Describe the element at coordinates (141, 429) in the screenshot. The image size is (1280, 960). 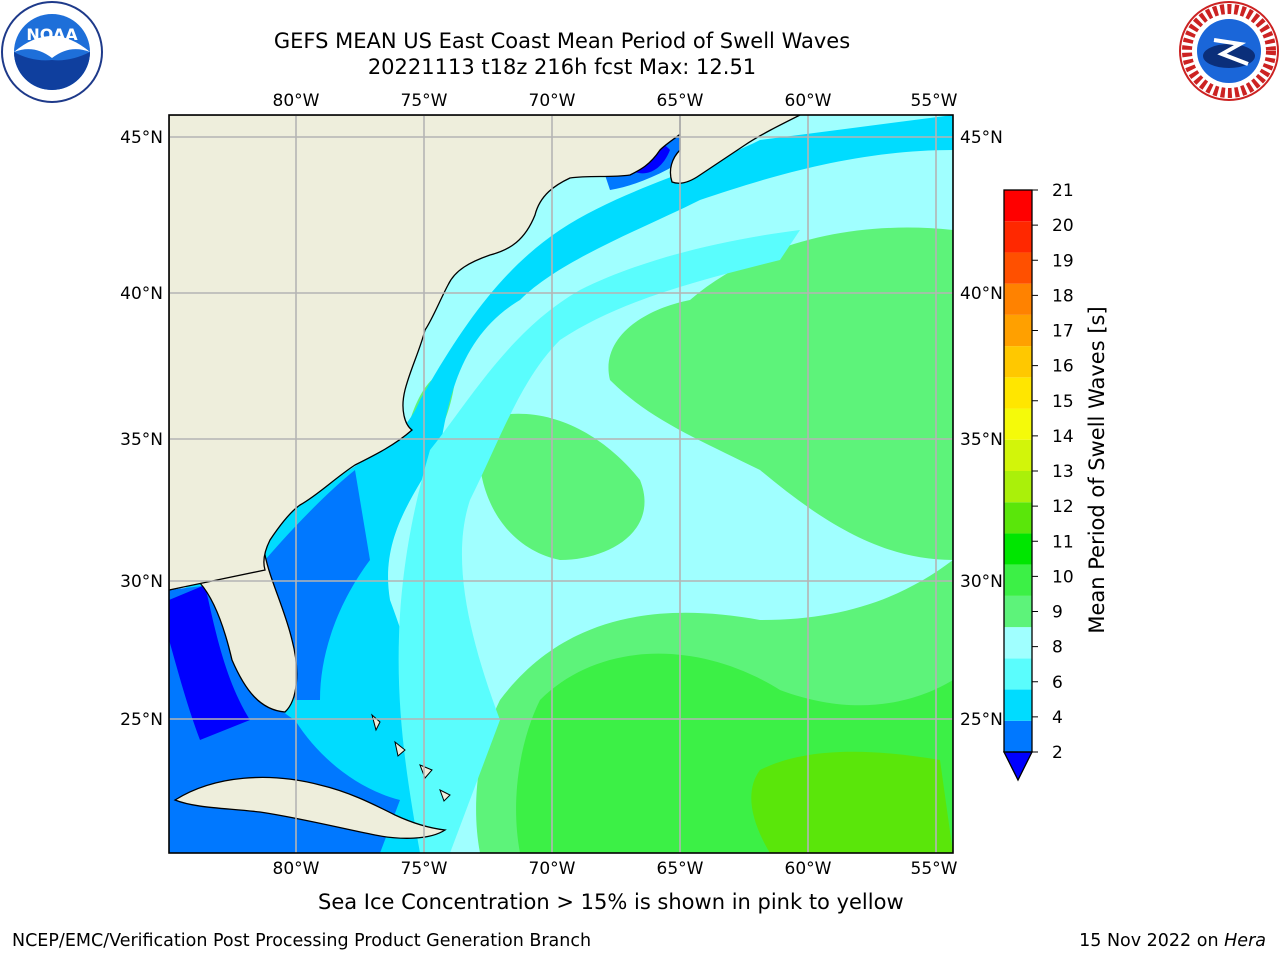
I see `lat-labels-left: 45°N 40°N 35°N 30°N 25°N` at that location.